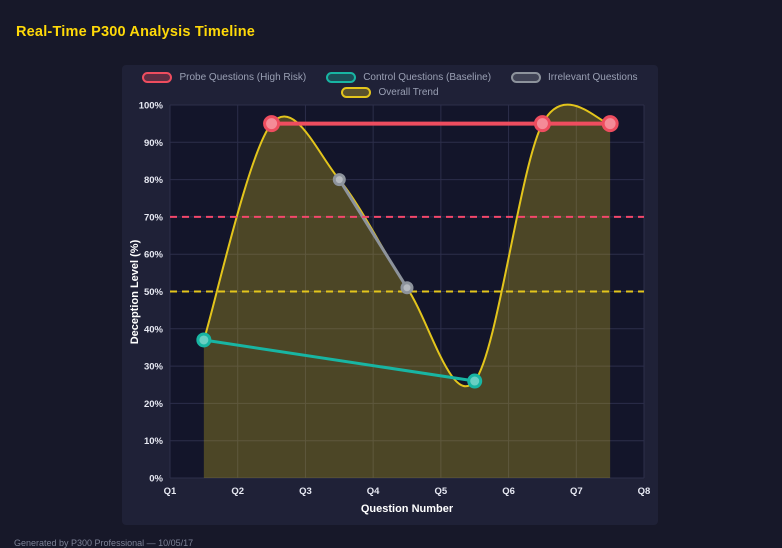  I want to click on legend-item-irrelevant-questions: Irrelevant Questions, so click(574, 77).